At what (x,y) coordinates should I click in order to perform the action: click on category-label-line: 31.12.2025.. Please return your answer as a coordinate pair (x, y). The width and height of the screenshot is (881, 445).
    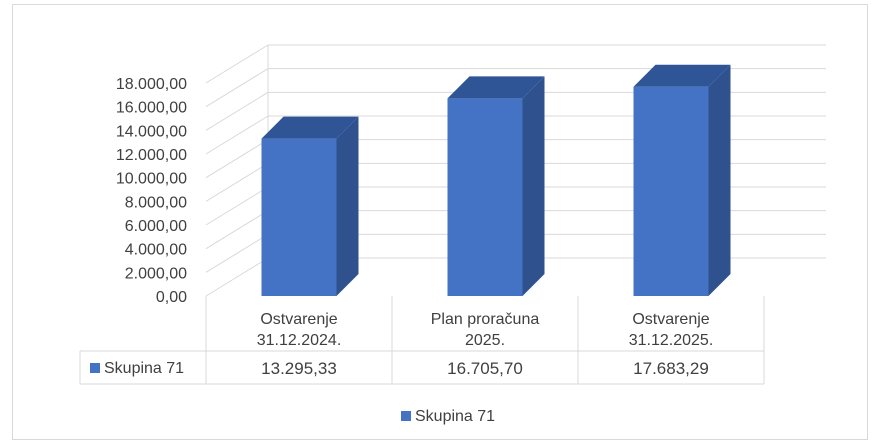
    Looking at the image, I should click on (671, 340).